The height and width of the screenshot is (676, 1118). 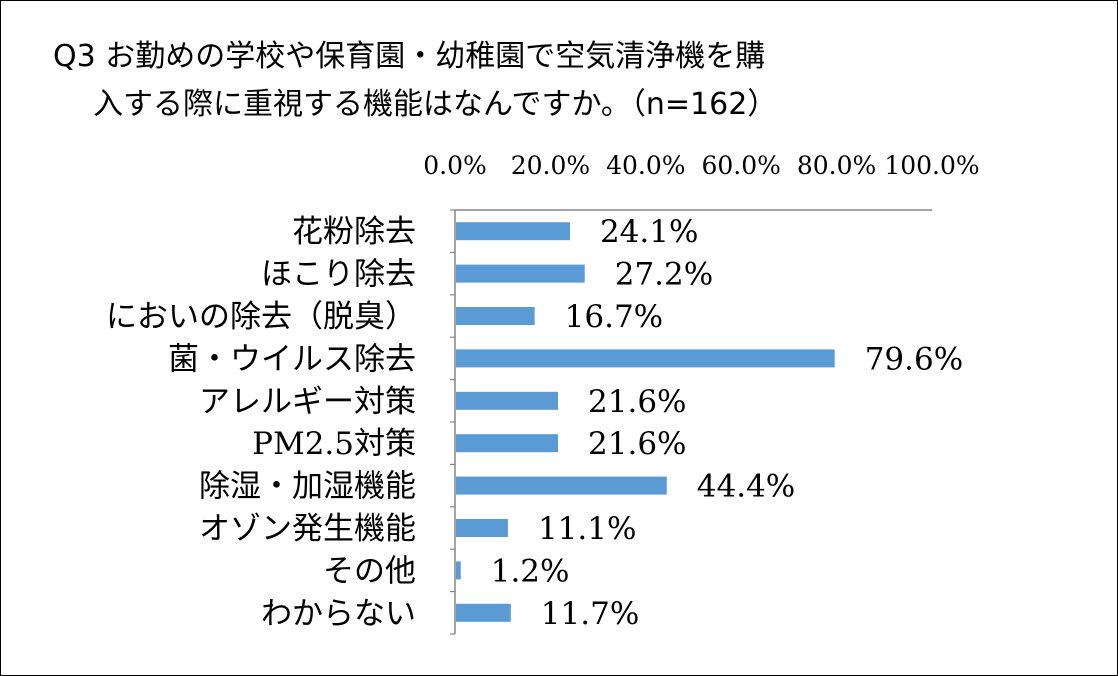 I want to click on category-label: わからない, so click(x=338, y=614).